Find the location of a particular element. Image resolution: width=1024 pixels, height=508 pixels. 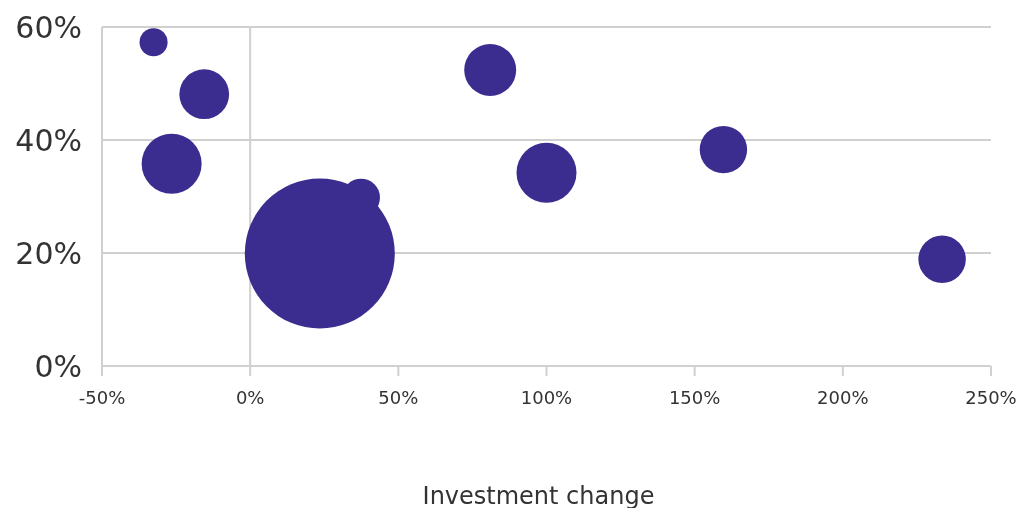

x-tick-label: 100% is located at coordinates (546, 397).